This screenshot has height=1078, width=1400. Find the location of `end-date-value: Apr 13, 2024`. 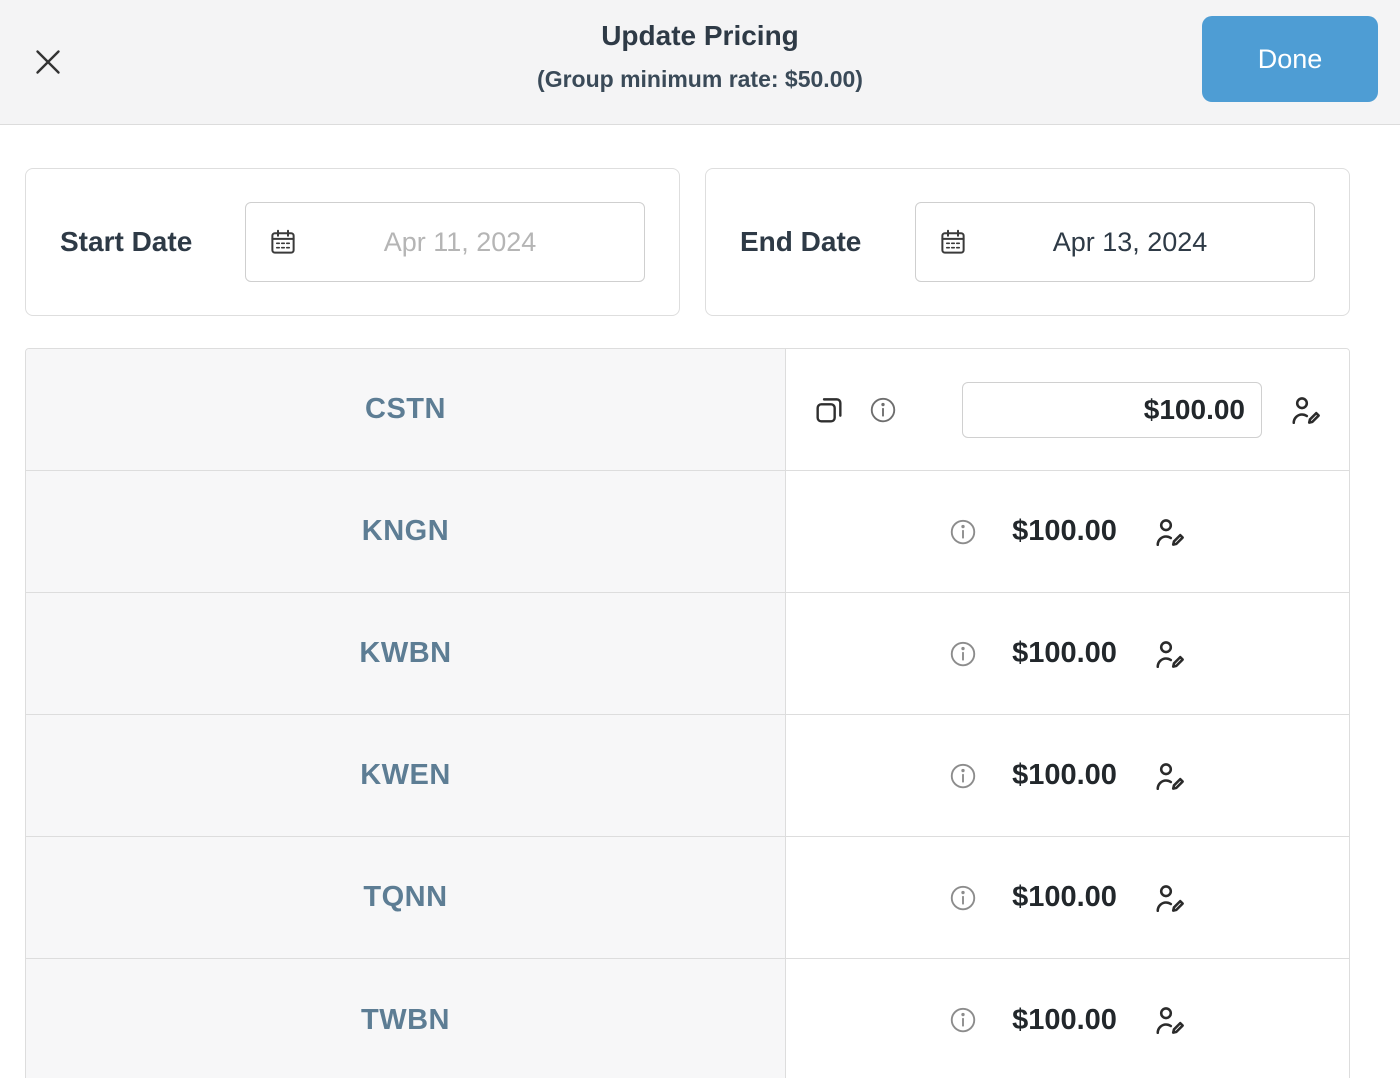

end-date-value: Apr 13, 2024 is located at coordinates (1130, 241).